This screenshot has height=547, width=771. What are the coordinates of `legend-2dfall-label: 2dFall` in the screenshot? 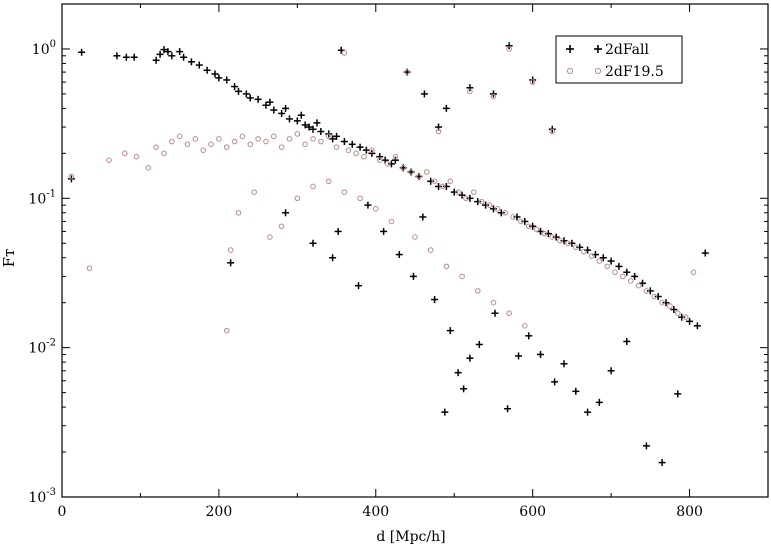 It's located at (627, 50).